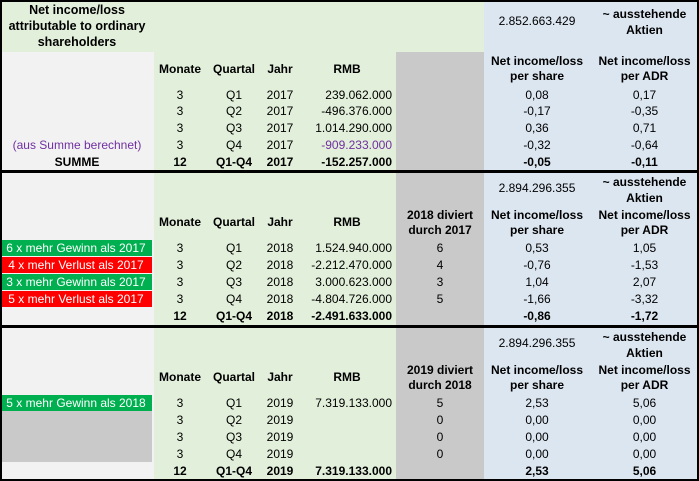 This screenshot has width=699, height=481. Describe the element at coordinates (349, 471) in the screenshot. I see `sum-row: 12 Q1-Q4 2019 7.319.133.000 2,53 5,06` at that location.